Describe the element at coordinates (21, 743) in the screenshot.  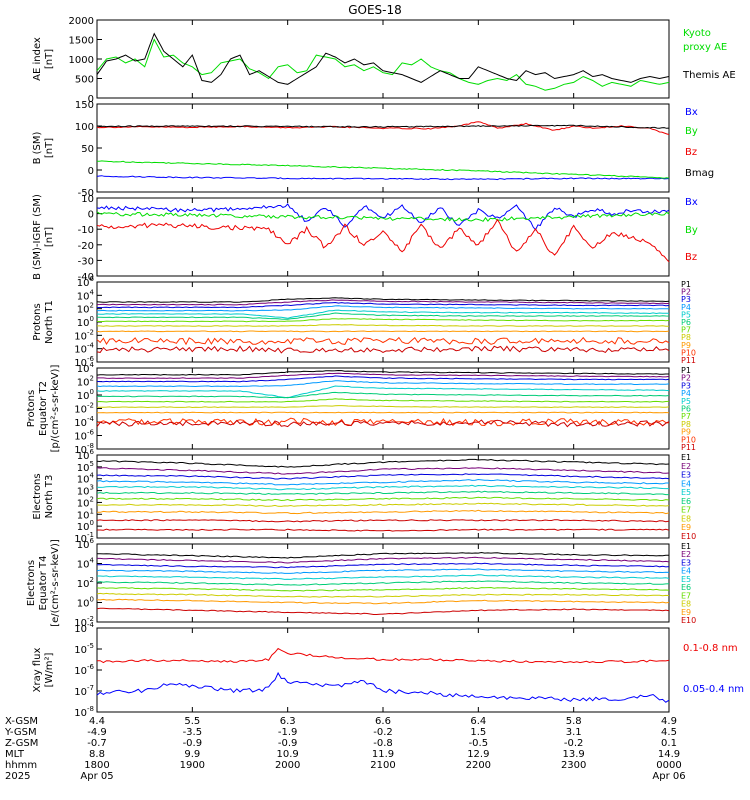
I see `footer-row-label: Z-GSM` at that location.